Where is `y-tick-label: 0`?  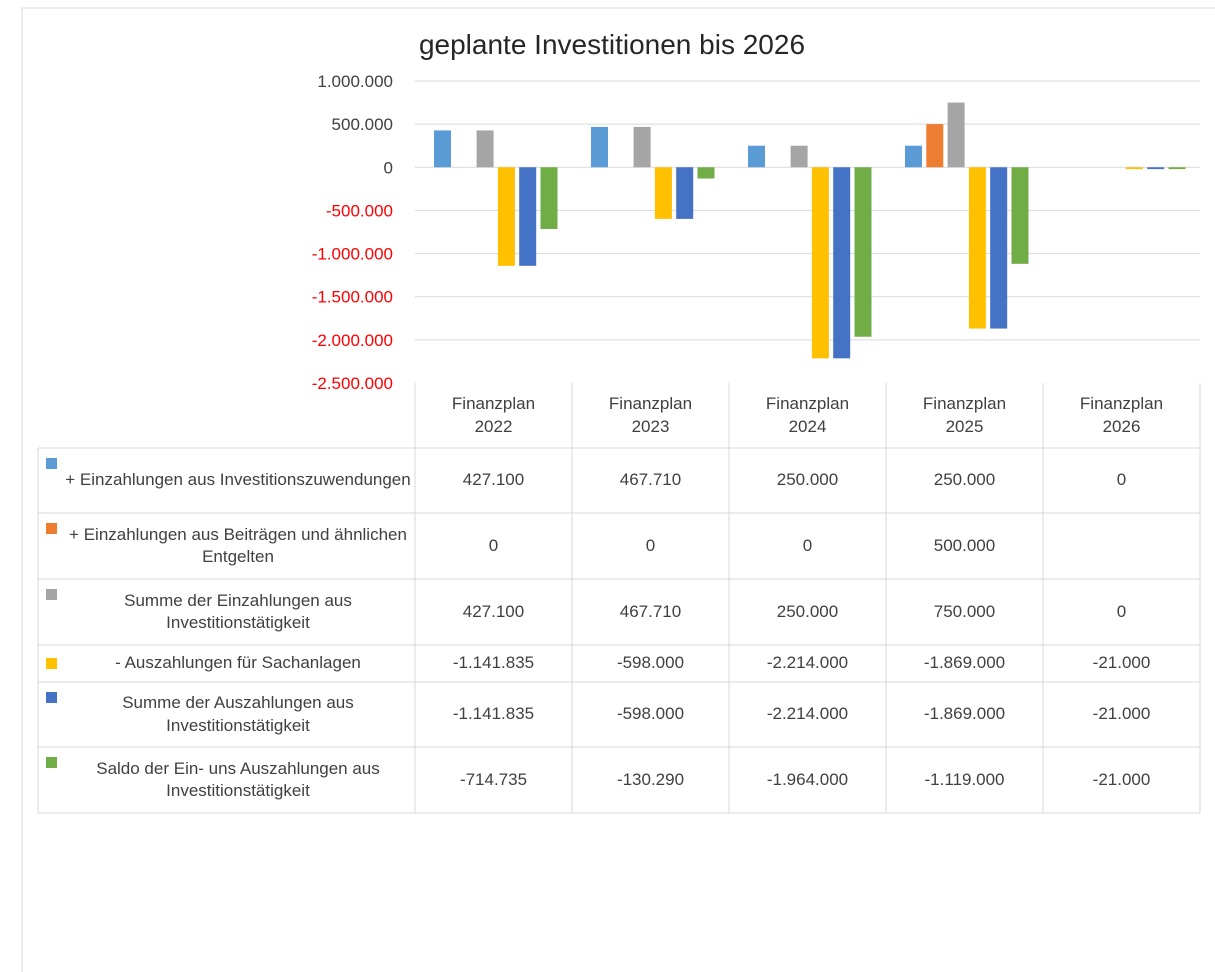 y-tick-label: 0 is located at coordinates (388, 167).